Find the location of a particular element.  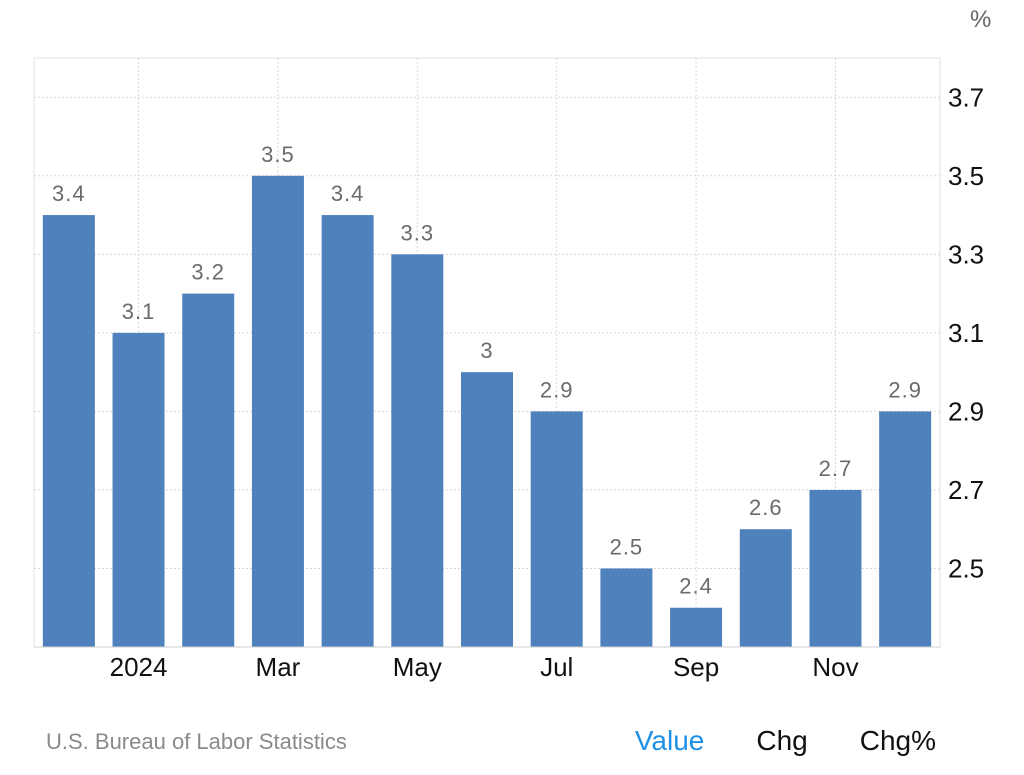

x-tick-label: Mar is located at coordinates (278, 667).